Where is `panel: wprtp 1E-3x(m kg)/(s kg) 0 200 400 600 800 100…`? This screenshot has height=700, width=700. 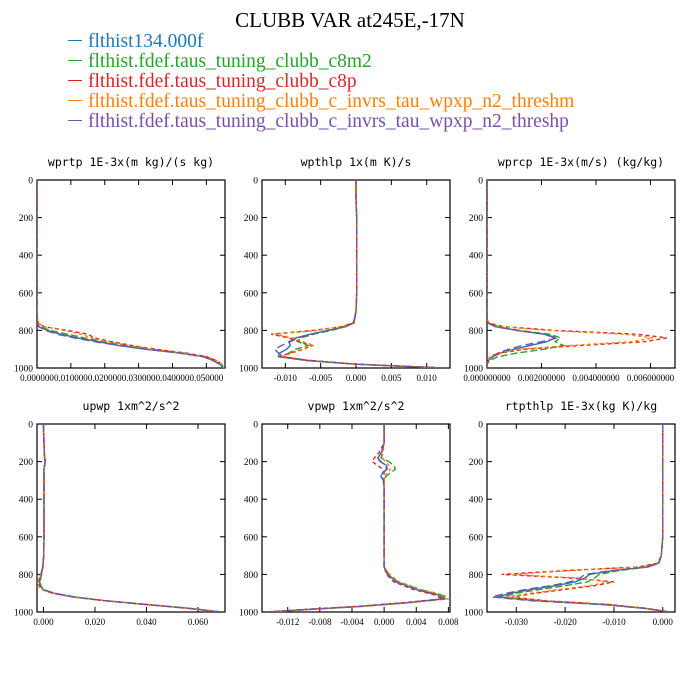 panel: wprtp 1E-3x(m kg)/(s kg) 0 200 400 600 800 100… is located at coordinates (120, 269).